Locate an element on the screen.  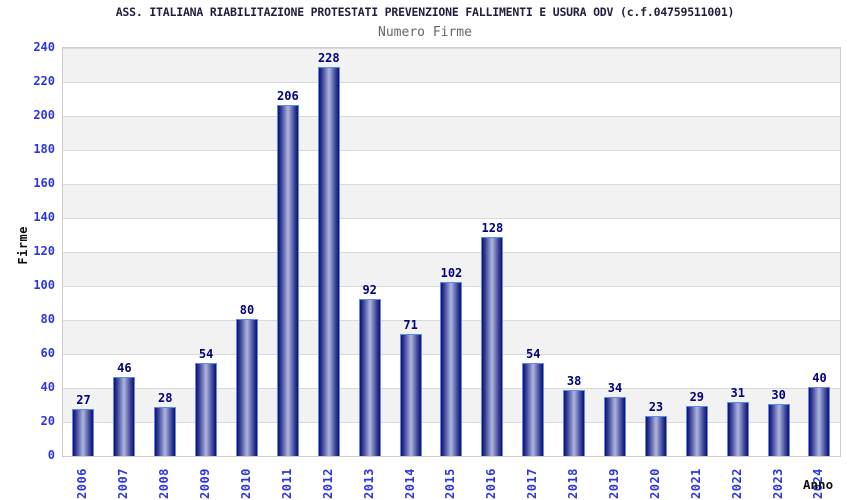
bar-value-label-2009: 54 is located at coordinates (206, 354).